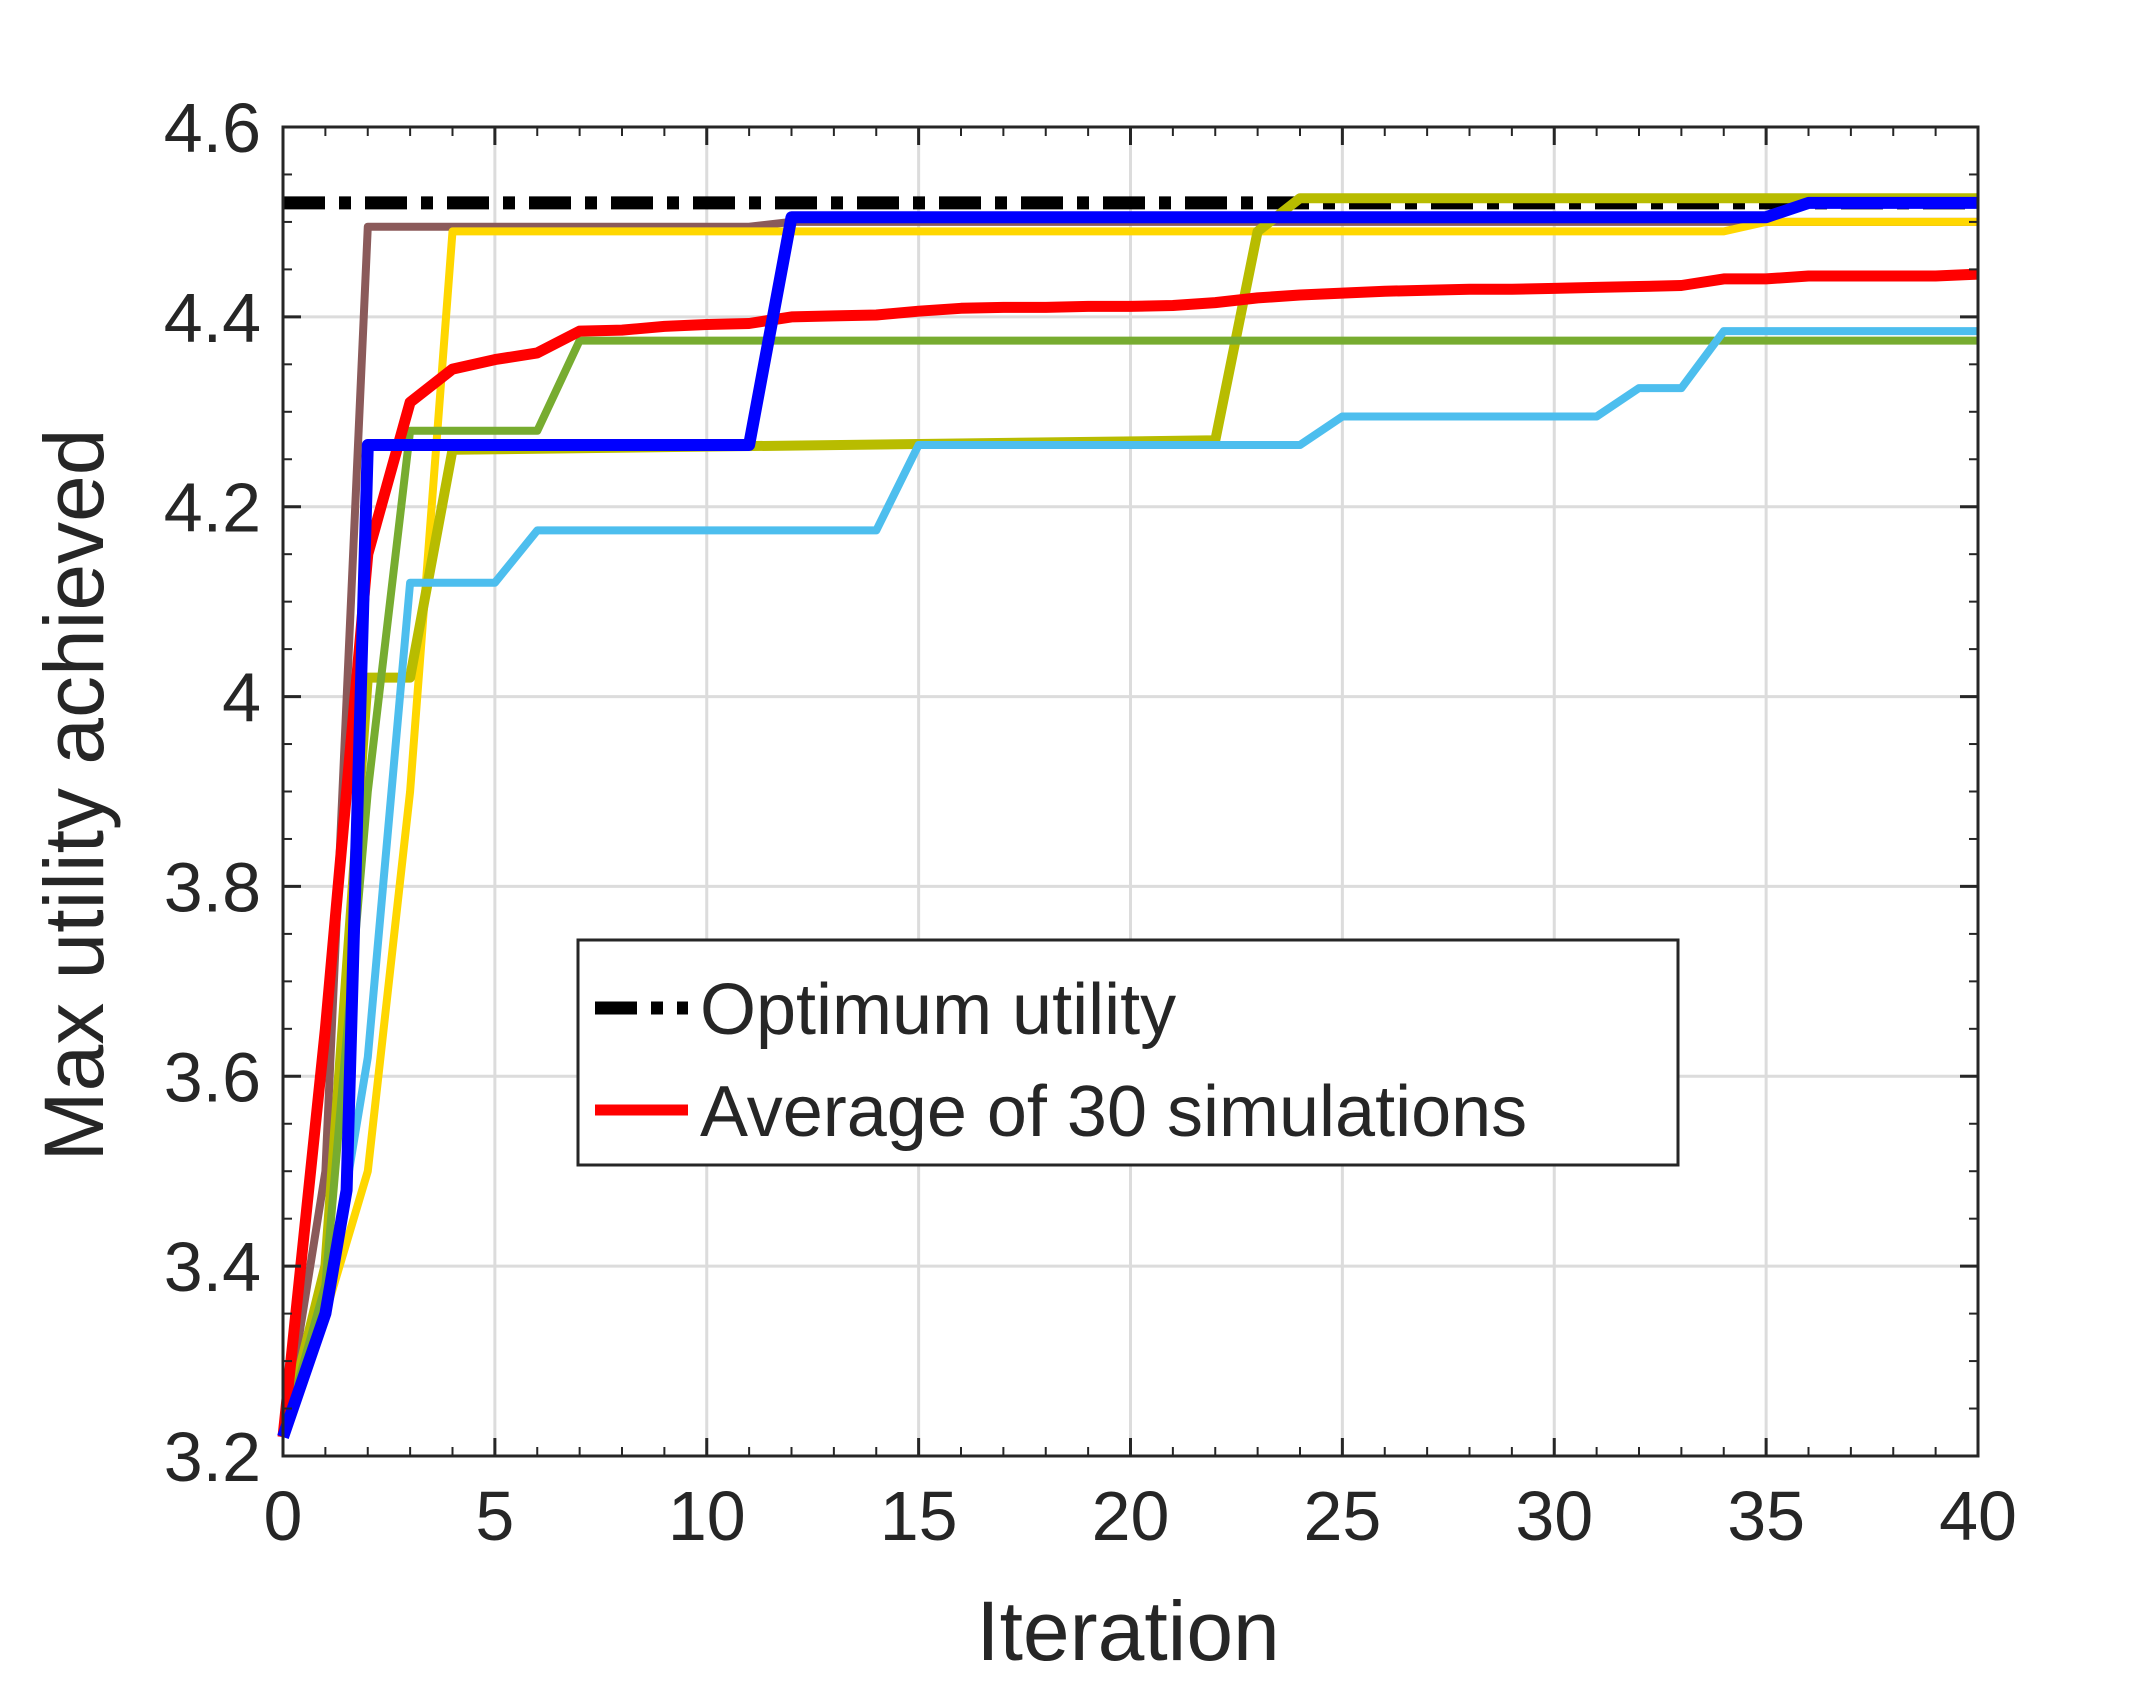 The image size is (2156, 1686). What do you see at coordinates (212, 508) in the screenshot?
I see `y-tick-label: 4.2` at bounding box center [212, 508].